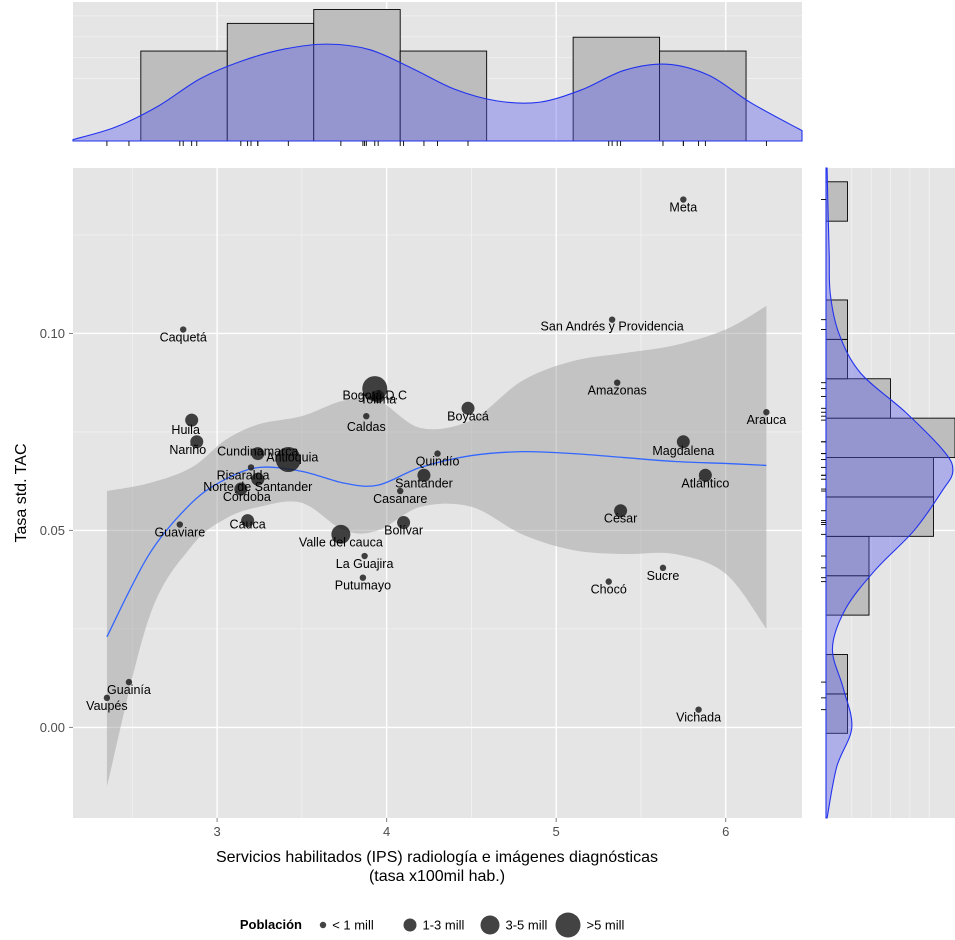  I want to click on right-density-curve, so click(889, 493).